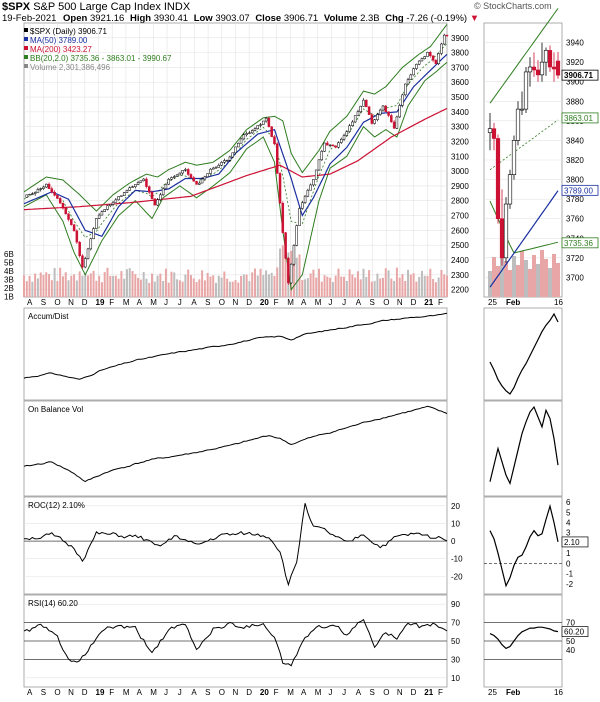 The width and height of the screenshot is (600, 702). I want to click on price-xtick-label: S, so click(372, 302).